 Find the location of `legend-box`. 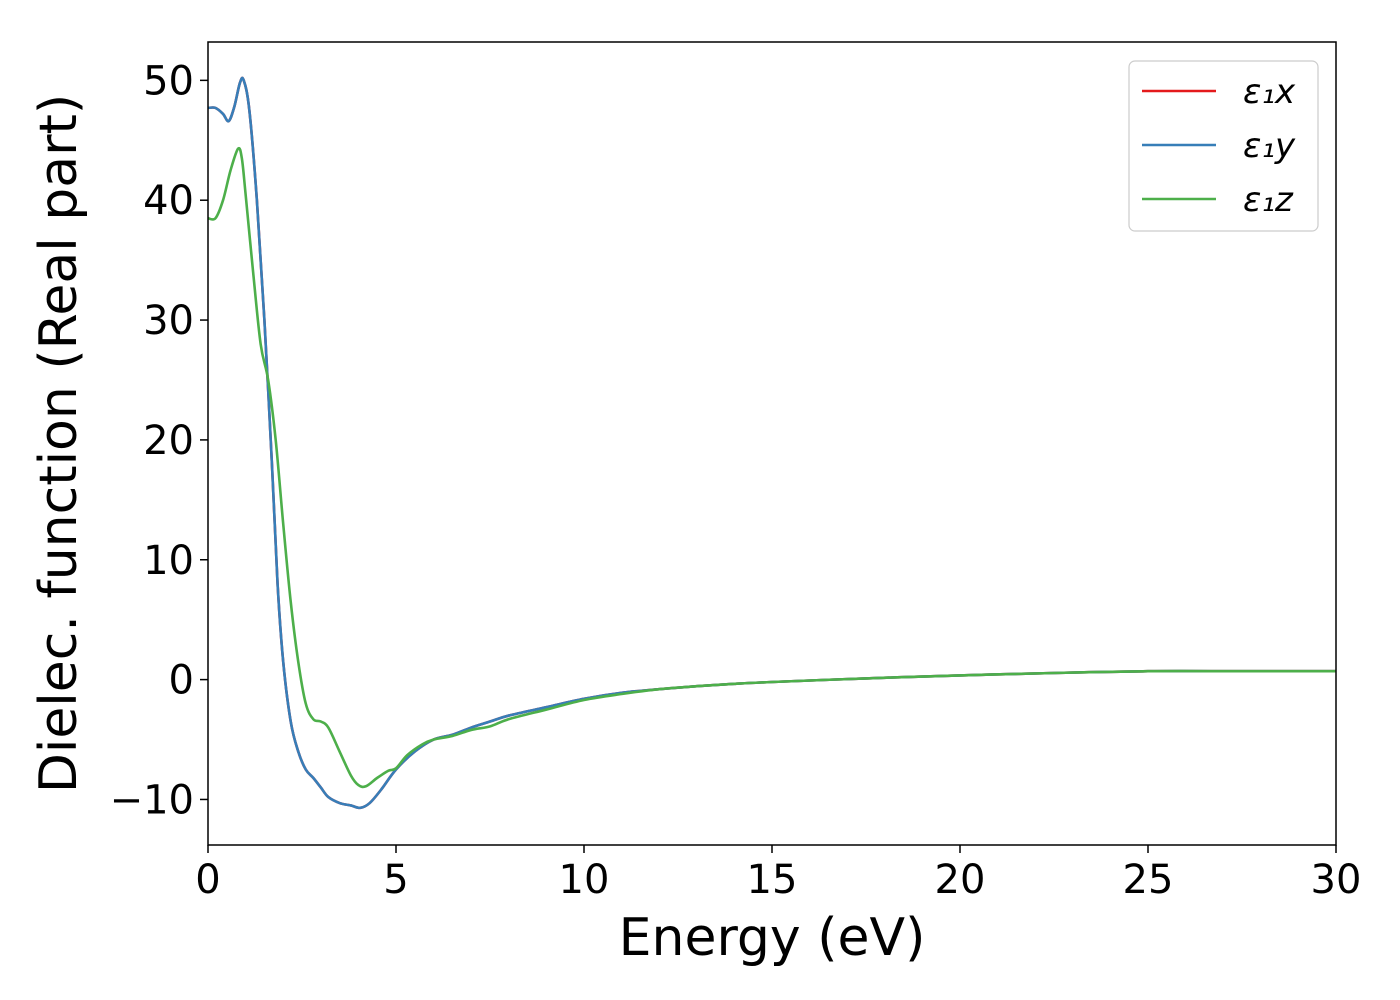

legend-box is located at coordinates (1223, 146).